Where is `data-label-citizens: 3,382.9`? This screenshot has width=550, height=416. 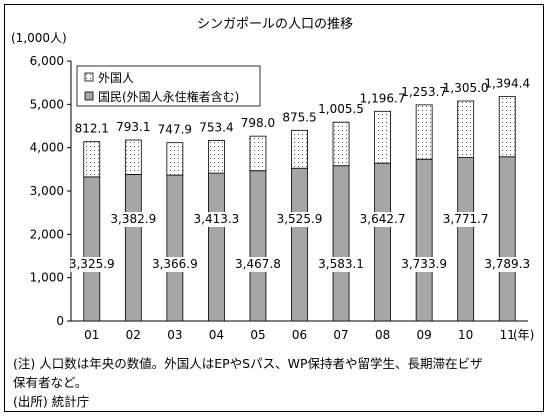
data-label-citizens: 3,382.9 is located at coordinates (133, 219).